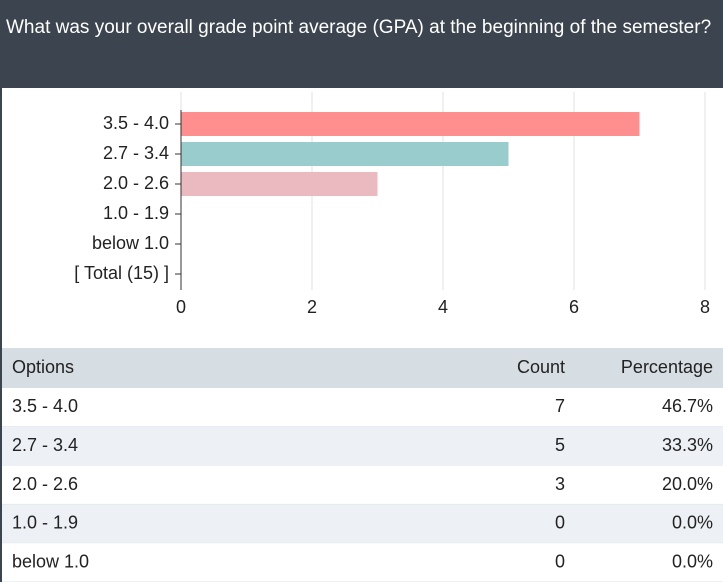  I want to click on x-tick-label: 6, so click(574, 307).